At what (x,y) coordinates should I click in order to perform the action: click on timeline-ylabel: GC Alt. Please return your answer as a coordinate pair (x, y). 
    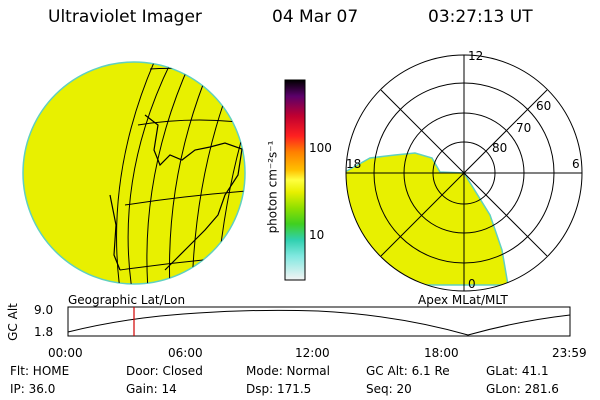
    Looking at the image, I should click on (12, 322).